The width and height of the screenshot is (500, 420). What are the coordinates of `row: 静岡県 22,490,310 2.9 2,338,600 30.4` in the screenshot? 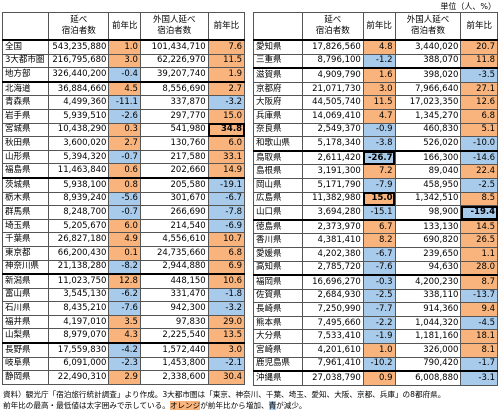 It's located at (124, 377).